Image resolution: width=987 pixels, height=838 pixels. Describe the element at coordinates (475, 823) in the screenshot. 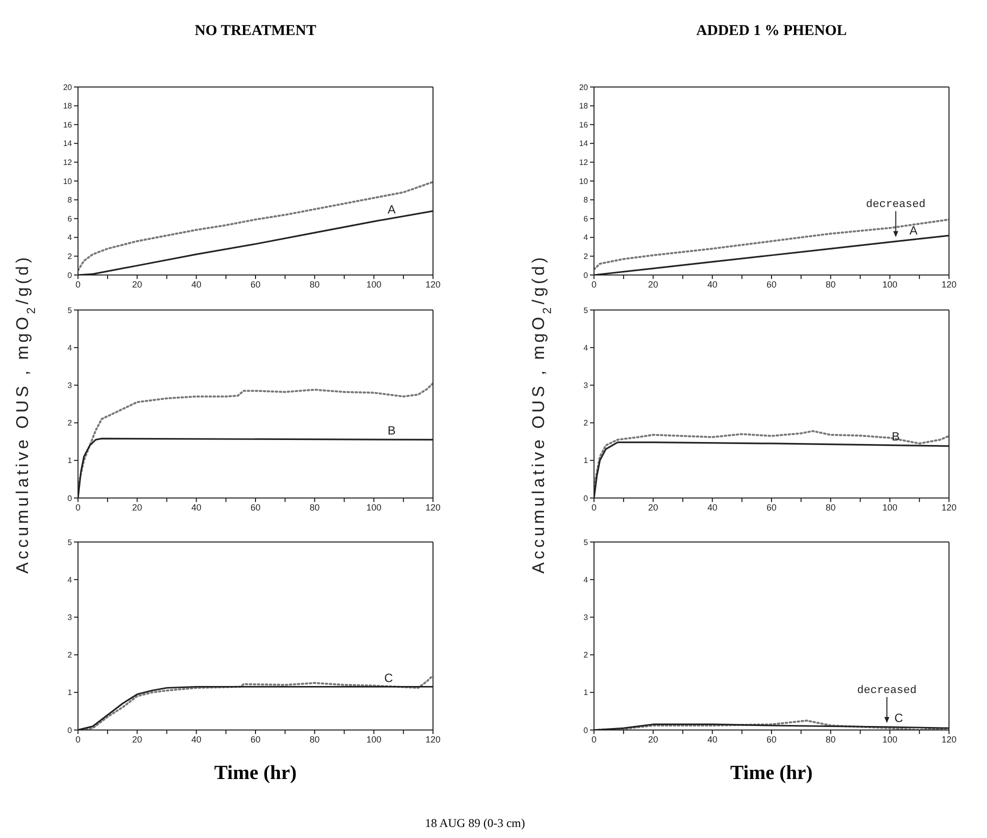

I see `text: 18 AUG 89 (0-3 cm)` at that location.